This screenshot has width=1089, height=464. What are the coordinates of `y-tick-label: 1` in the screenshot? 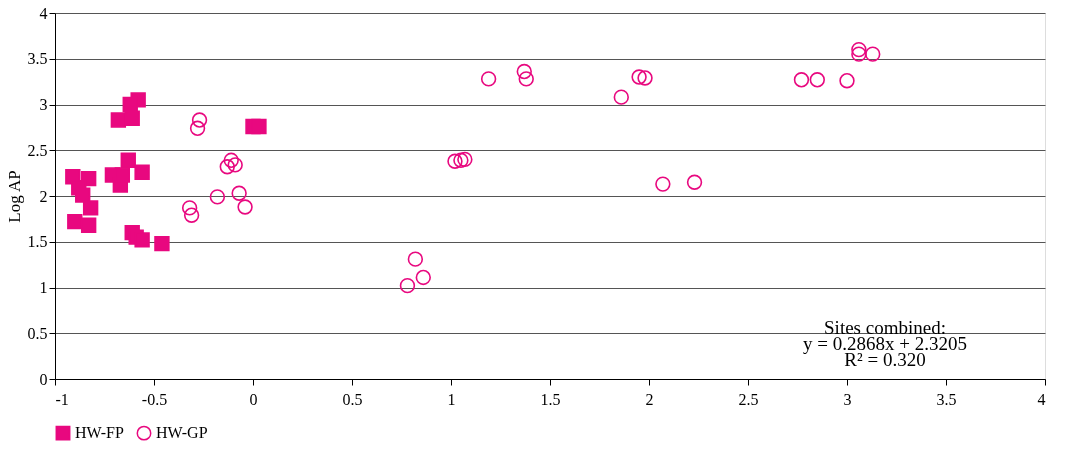 It's located at (43, 287).